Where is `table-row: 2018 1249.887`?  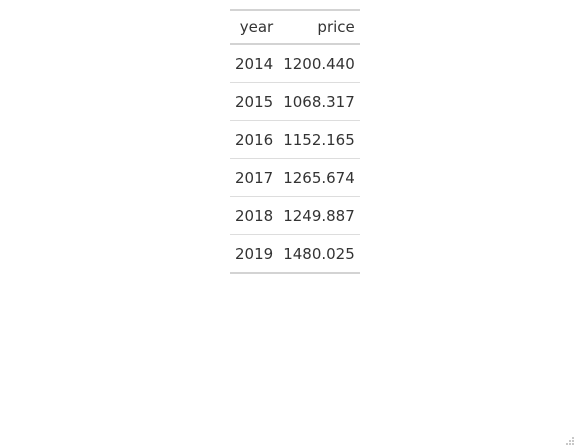 table-row: 2018 1249.887 is located at coordinates (295, 215).